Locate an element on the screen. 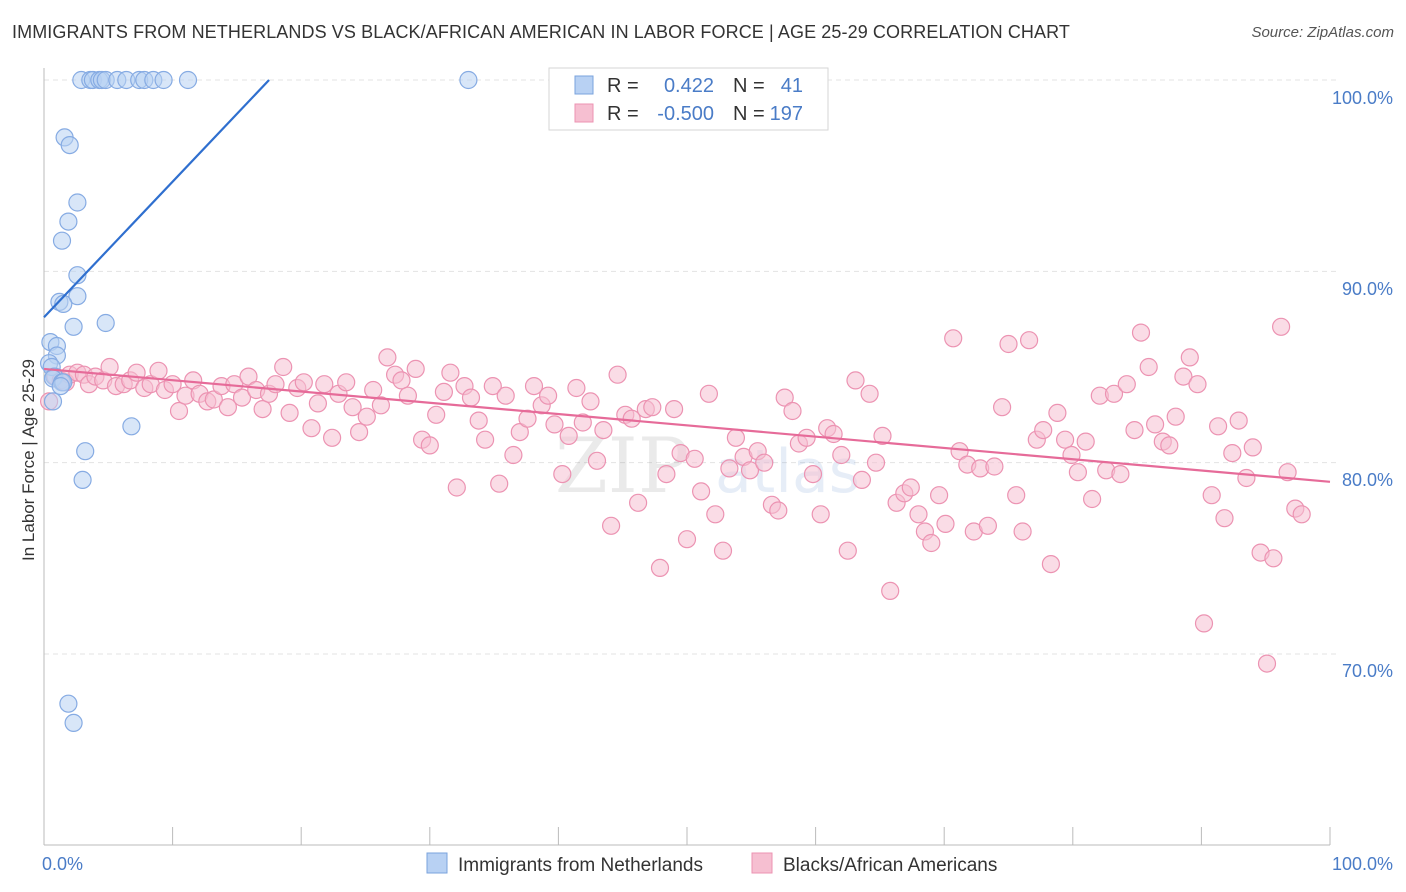 This screenshot has height=892, width=1406. legend-n-label-pink: N = is located at coordinates (749, 114).